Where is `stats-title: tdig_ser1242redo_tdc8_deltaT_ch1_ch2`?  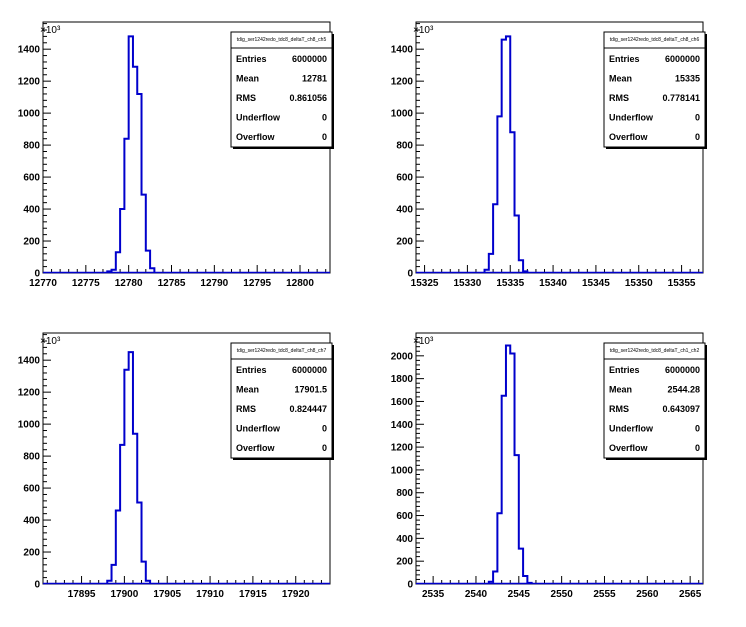 stats-title: tdig_ser1242redo_tdc8_deltaT_ch1_ch2 is located at coordinates (655, 351).